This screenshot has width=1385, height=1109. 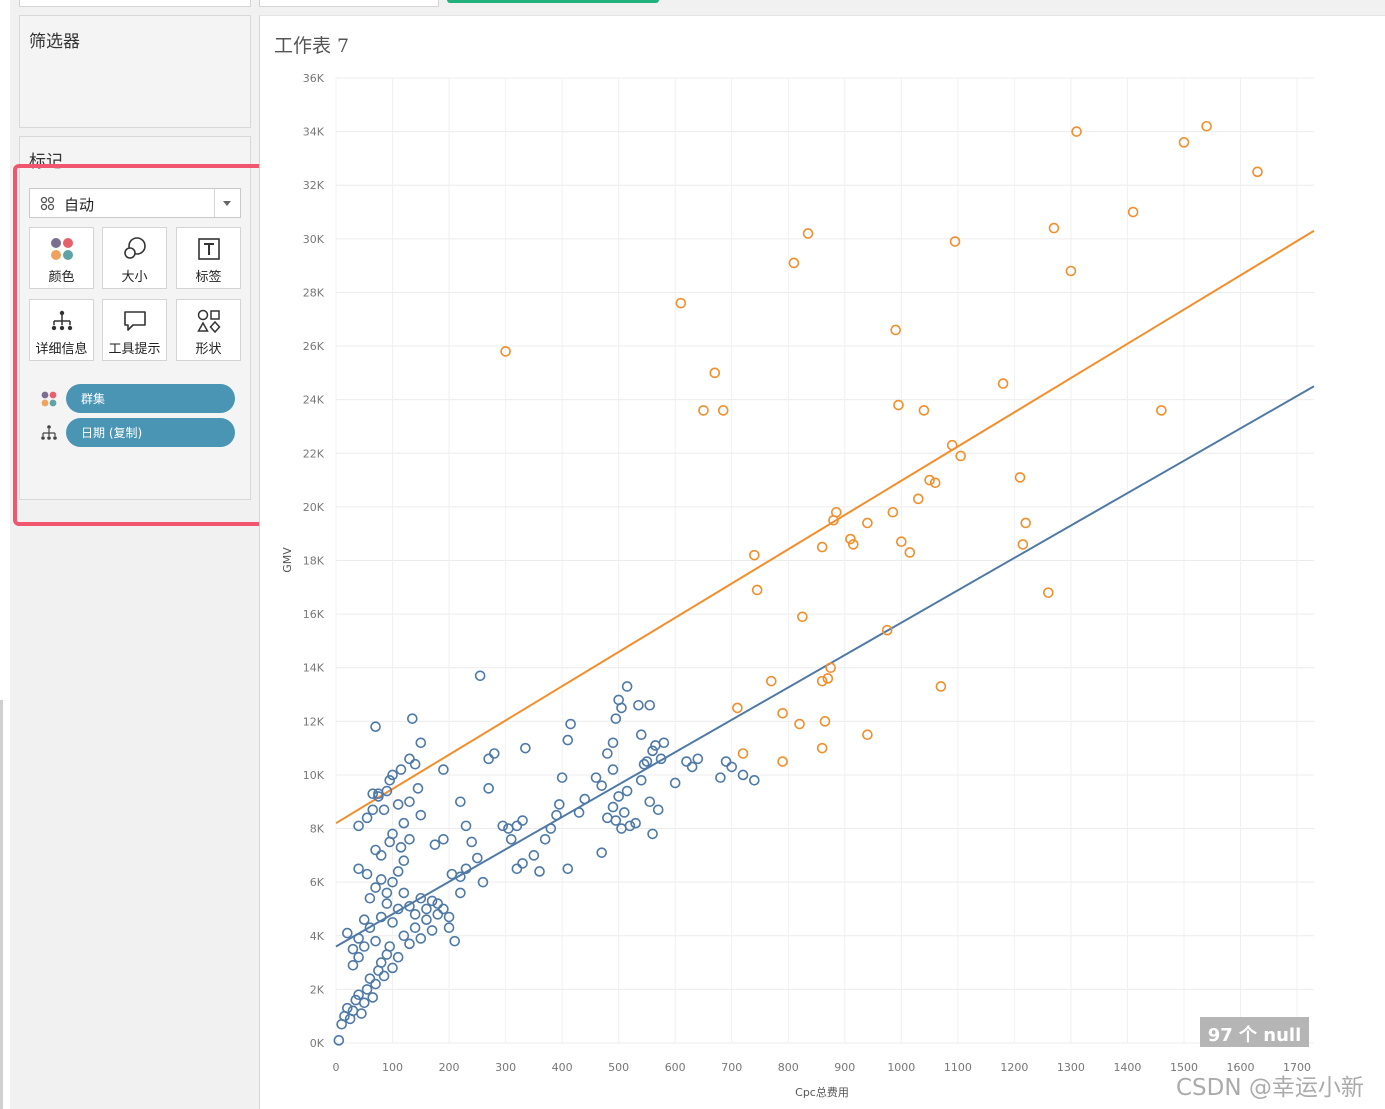 I want to click on shape-button: 形状, so click(x=208, y=330).